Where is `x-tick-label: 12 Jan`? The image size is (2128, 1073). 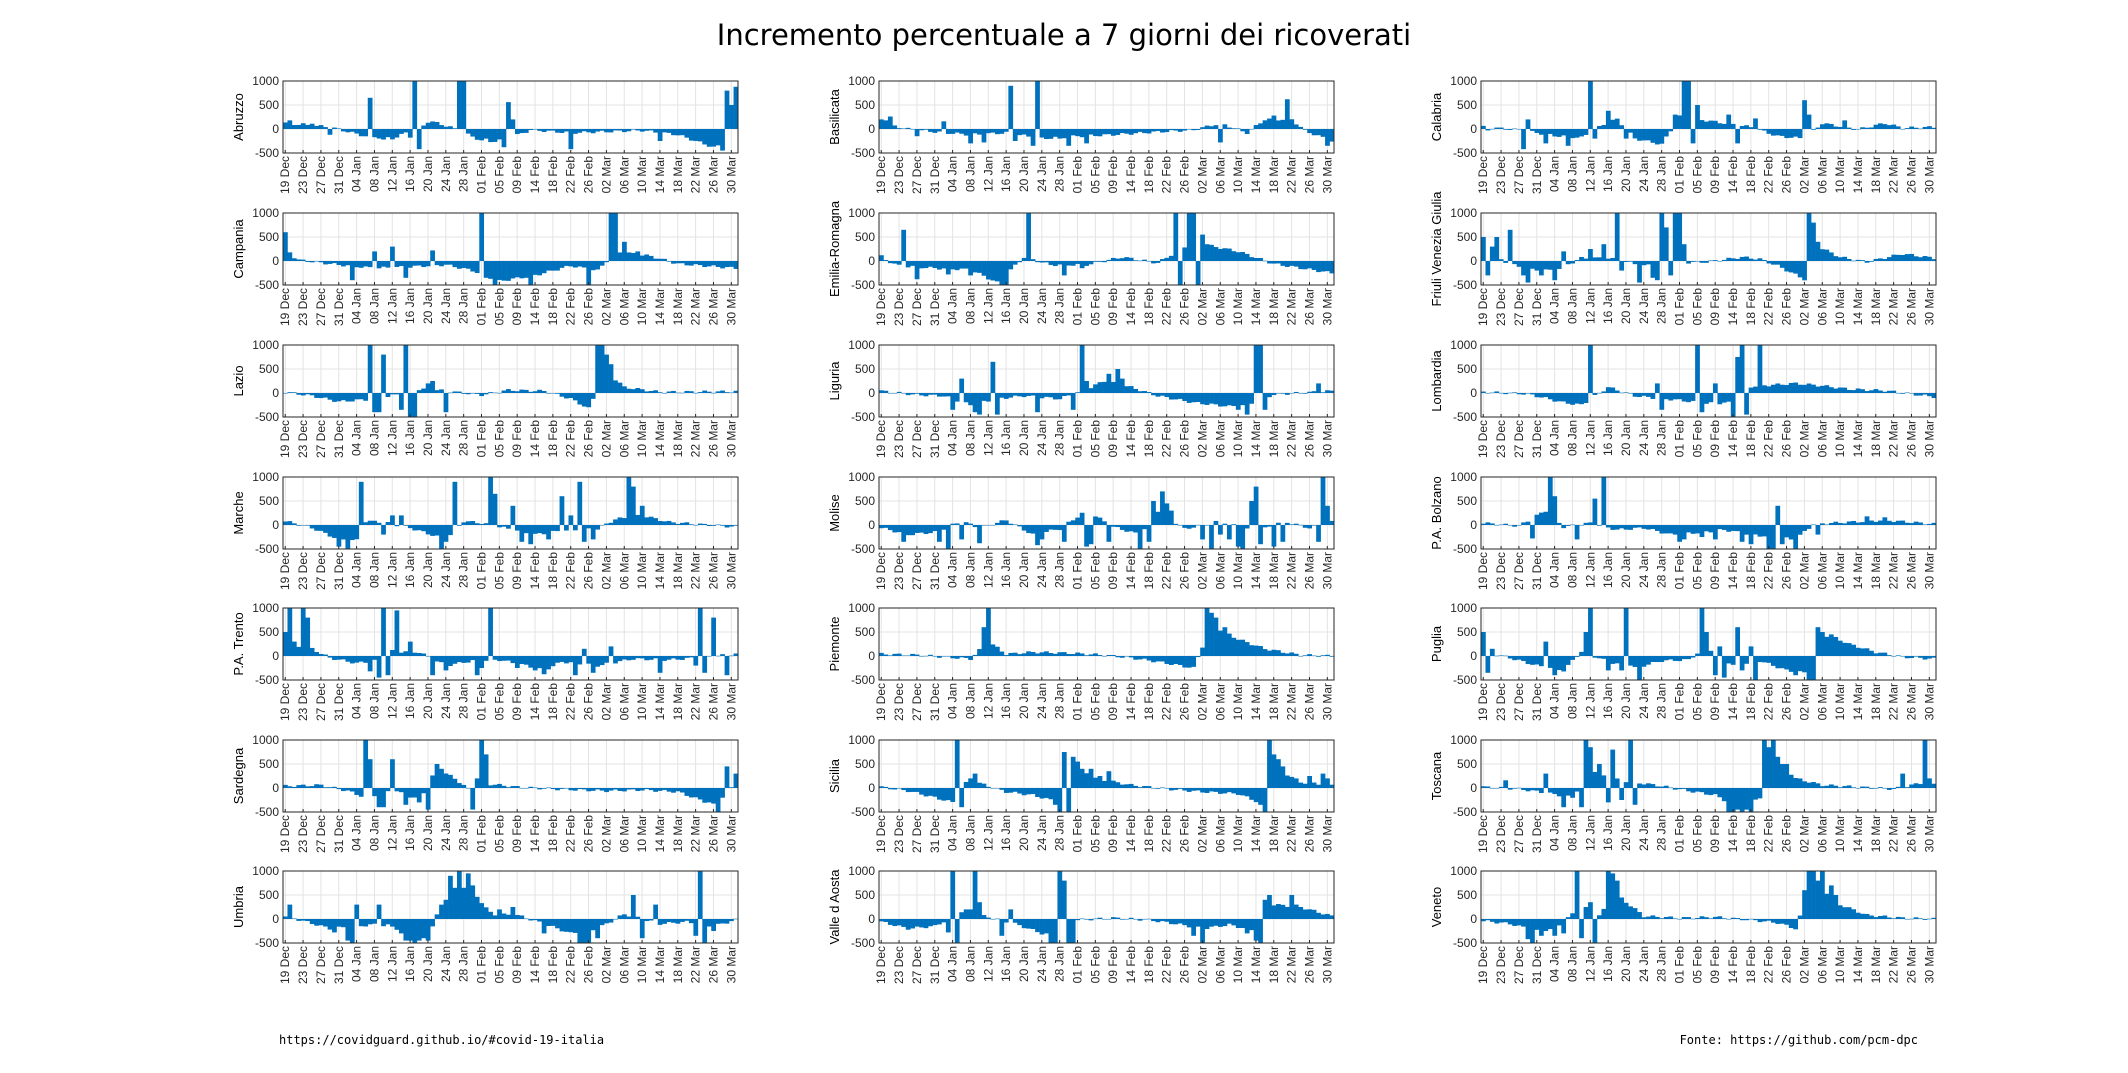
x-tick-label: 12 Jan is located at coordinates (1590, 701).